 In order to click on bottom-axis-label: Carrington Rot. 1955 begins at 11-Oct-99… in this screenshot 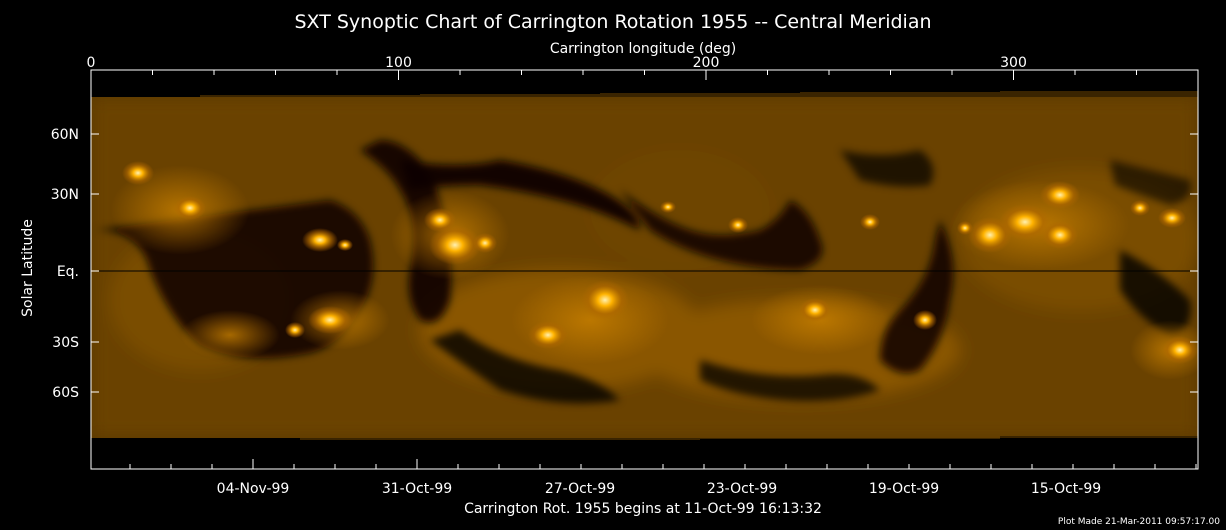, I will do `click(643, 509)`.